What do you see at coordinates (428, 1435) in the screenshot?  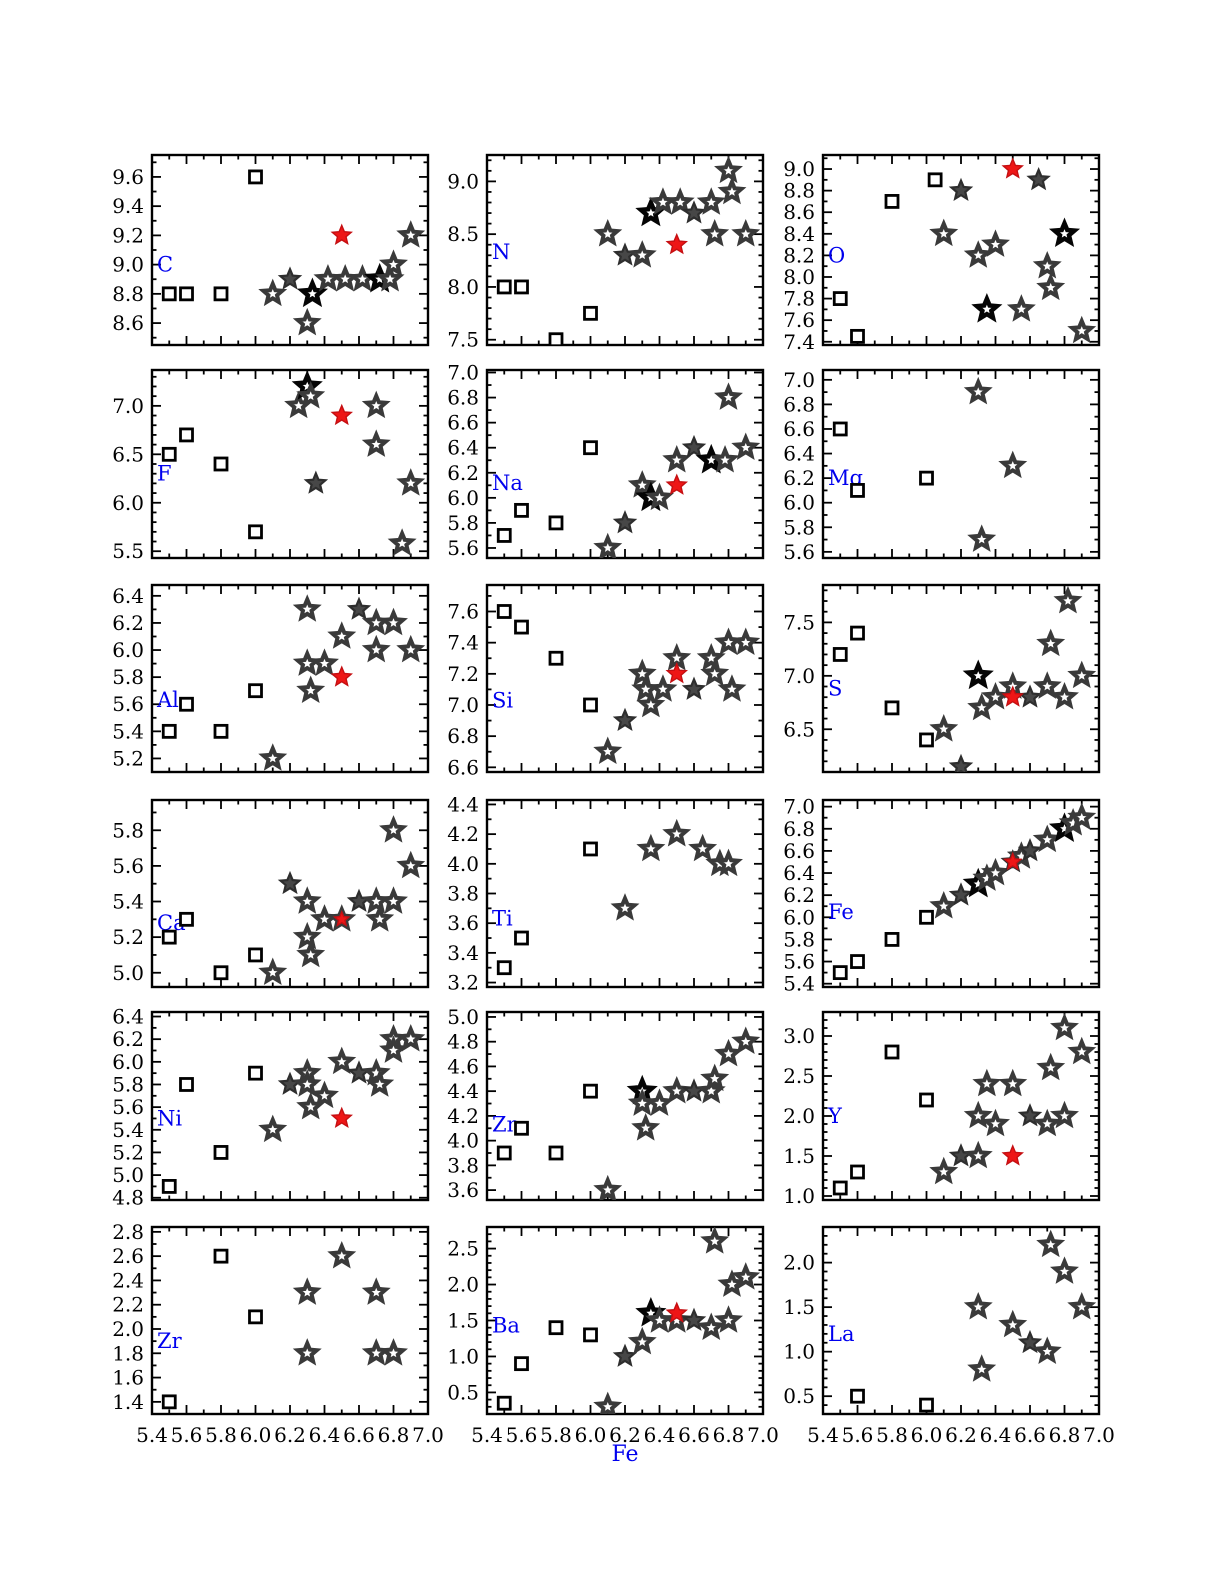 I see `x-tick-label: 7.0` at bounding box center [428, 1435].